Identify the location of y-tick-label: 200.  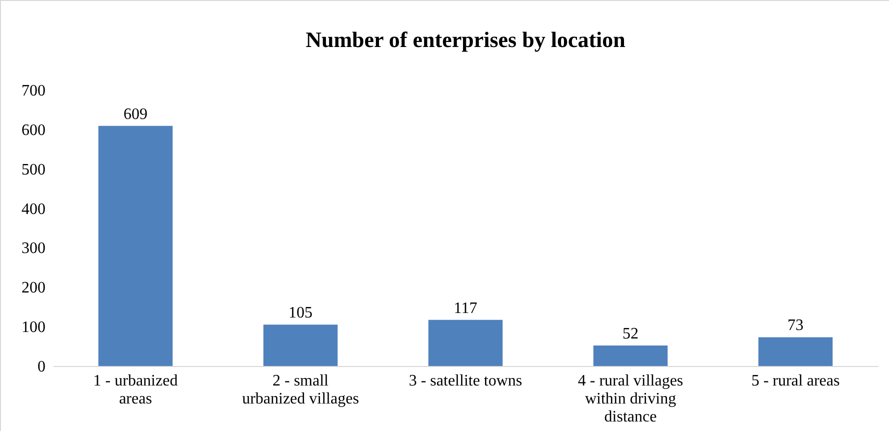
(34, 288).